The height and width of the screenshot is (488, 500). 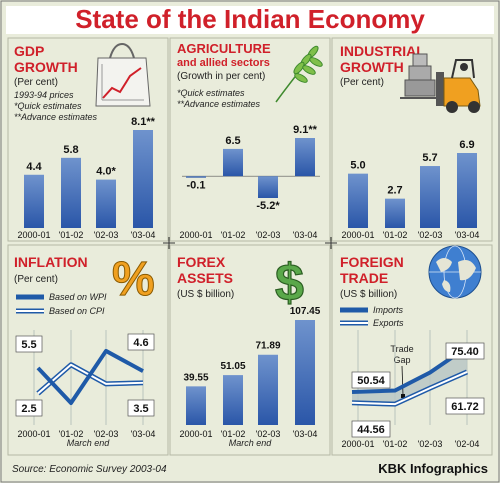 What do you see at coordinates (232, 366) in the screenshot?
I see `data-label: 51.05` at bounding box center [232, 366].